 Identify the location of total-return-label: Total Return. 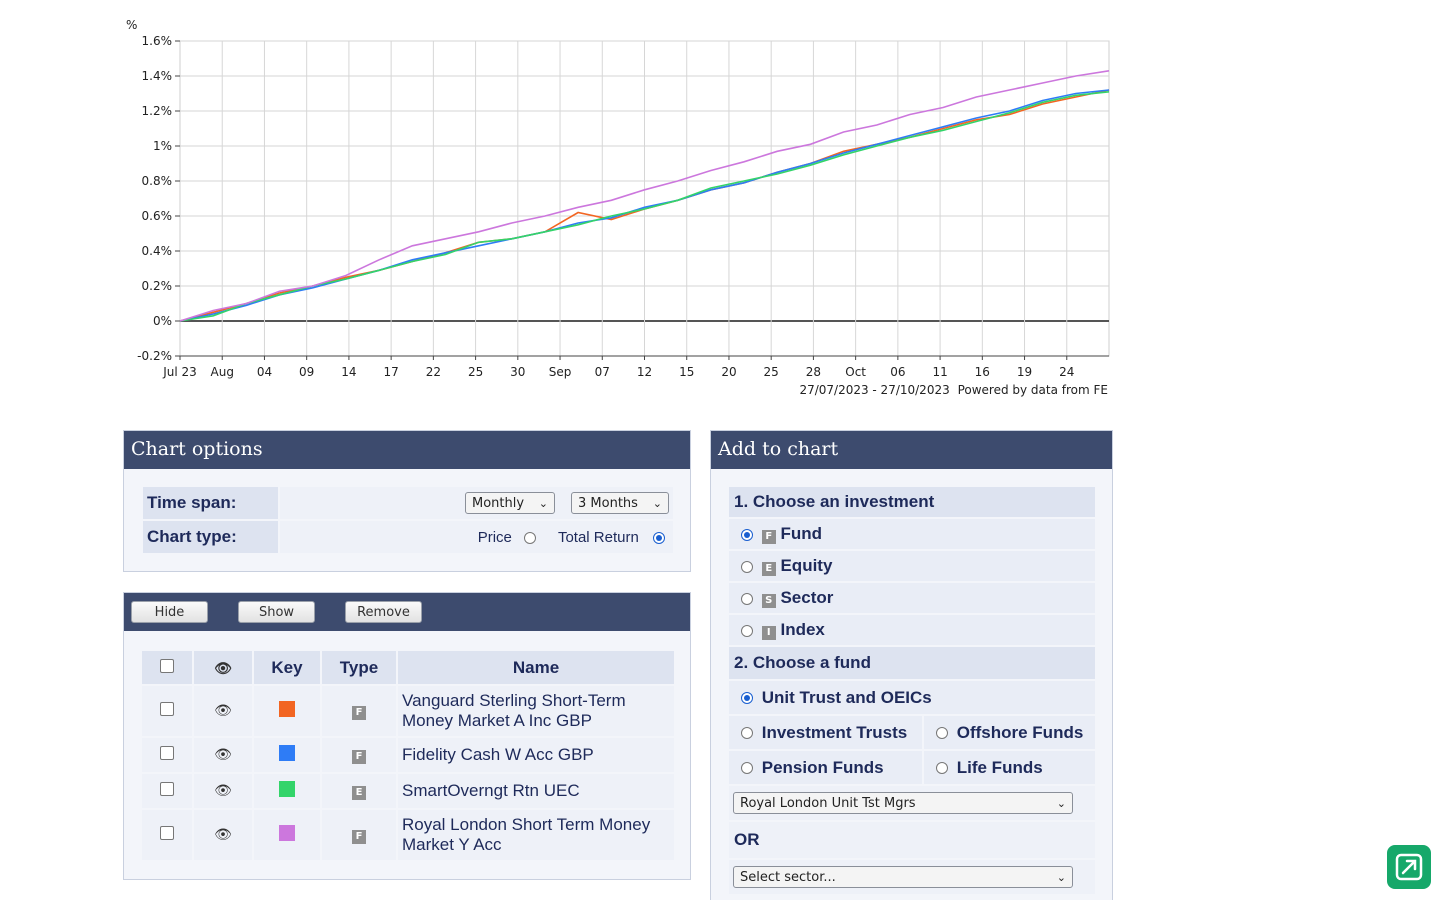
(598, 537).